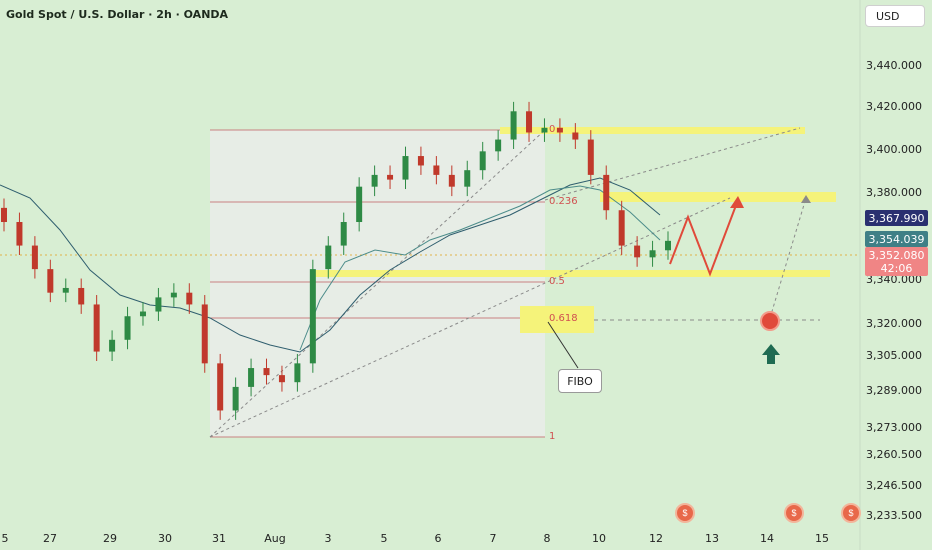  Describe the element at coordinates (480, 268) in the screenshot. I see `ma-fast` at that location.